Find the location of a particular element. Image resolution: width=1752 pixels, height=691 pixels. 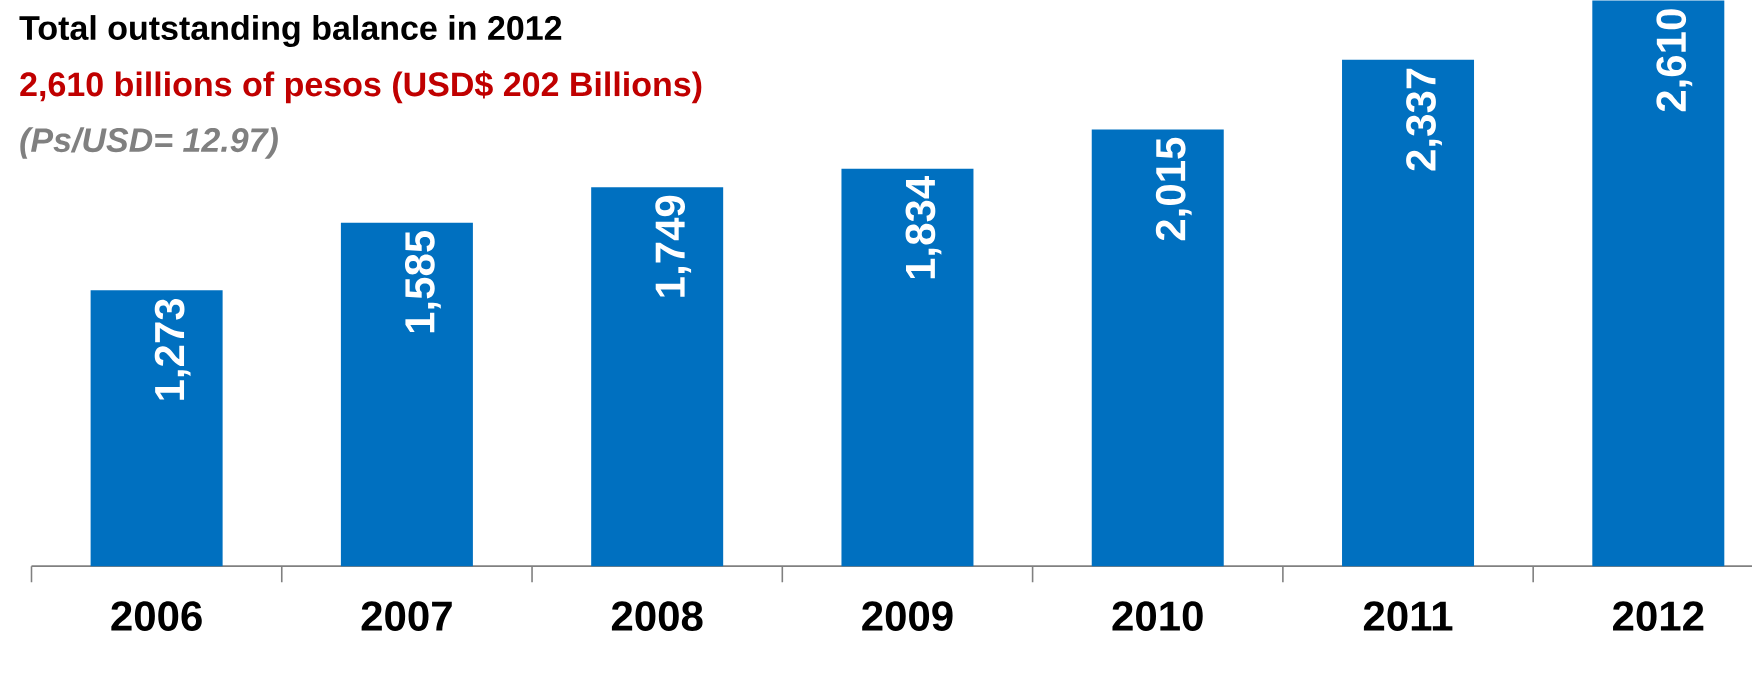

x-tick-label: 2006 is located at coordinates (156, 616).